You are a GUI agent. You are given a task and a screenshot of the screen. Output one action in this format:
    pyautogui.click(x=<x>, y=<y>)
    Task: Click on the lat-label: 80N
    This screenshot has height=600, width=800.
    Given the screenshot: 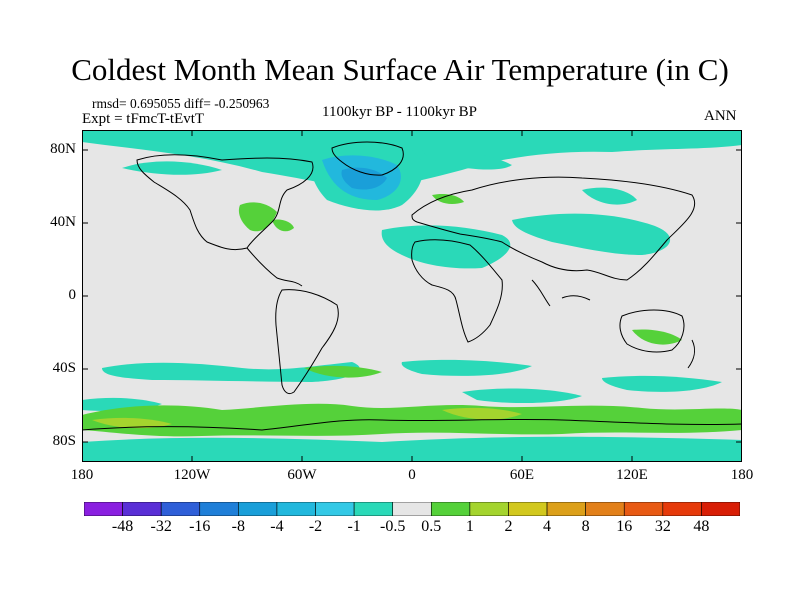 What is the action you would take?
    pyautogui.click(x=63, y=149)
    